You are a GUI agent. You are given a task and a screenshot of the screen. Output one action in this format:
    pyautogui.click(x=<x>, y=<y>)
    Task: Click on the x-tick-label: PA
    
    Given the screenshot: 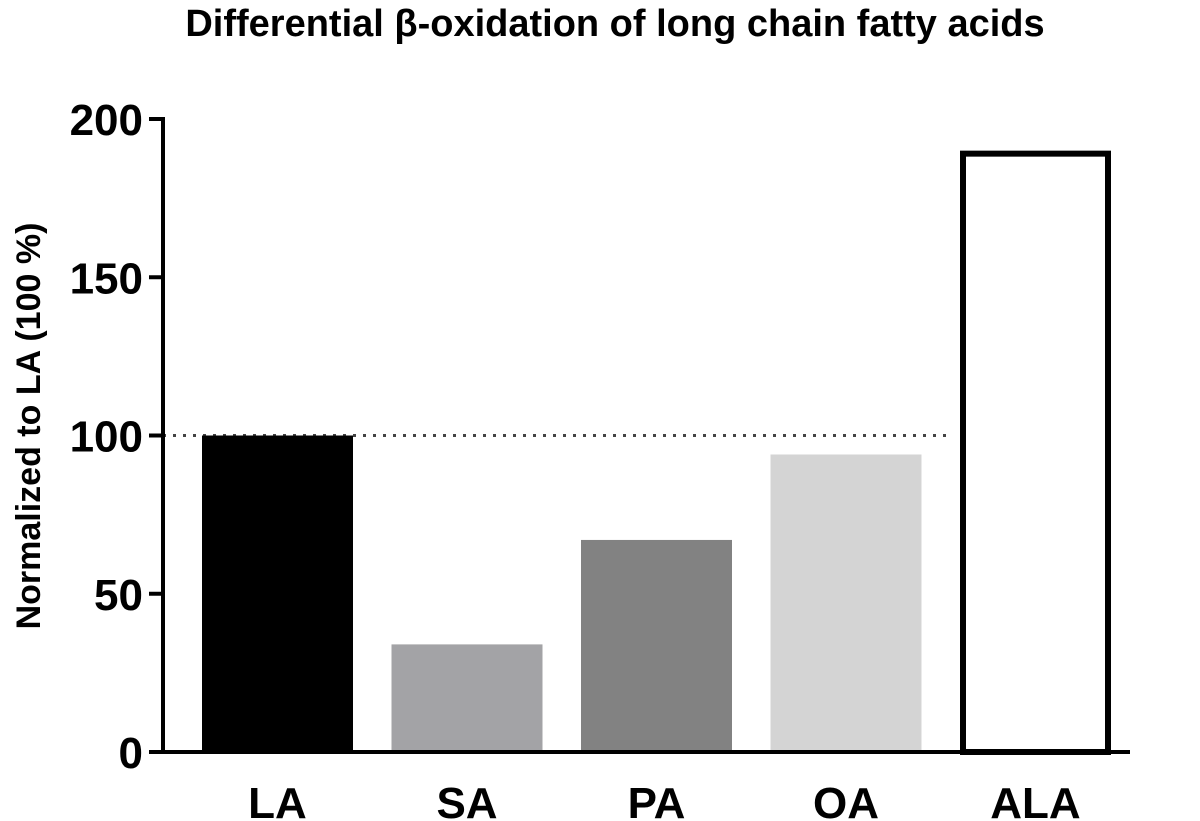 What is the action you would take?
    pyautogui.click(x=657, y=800)
    